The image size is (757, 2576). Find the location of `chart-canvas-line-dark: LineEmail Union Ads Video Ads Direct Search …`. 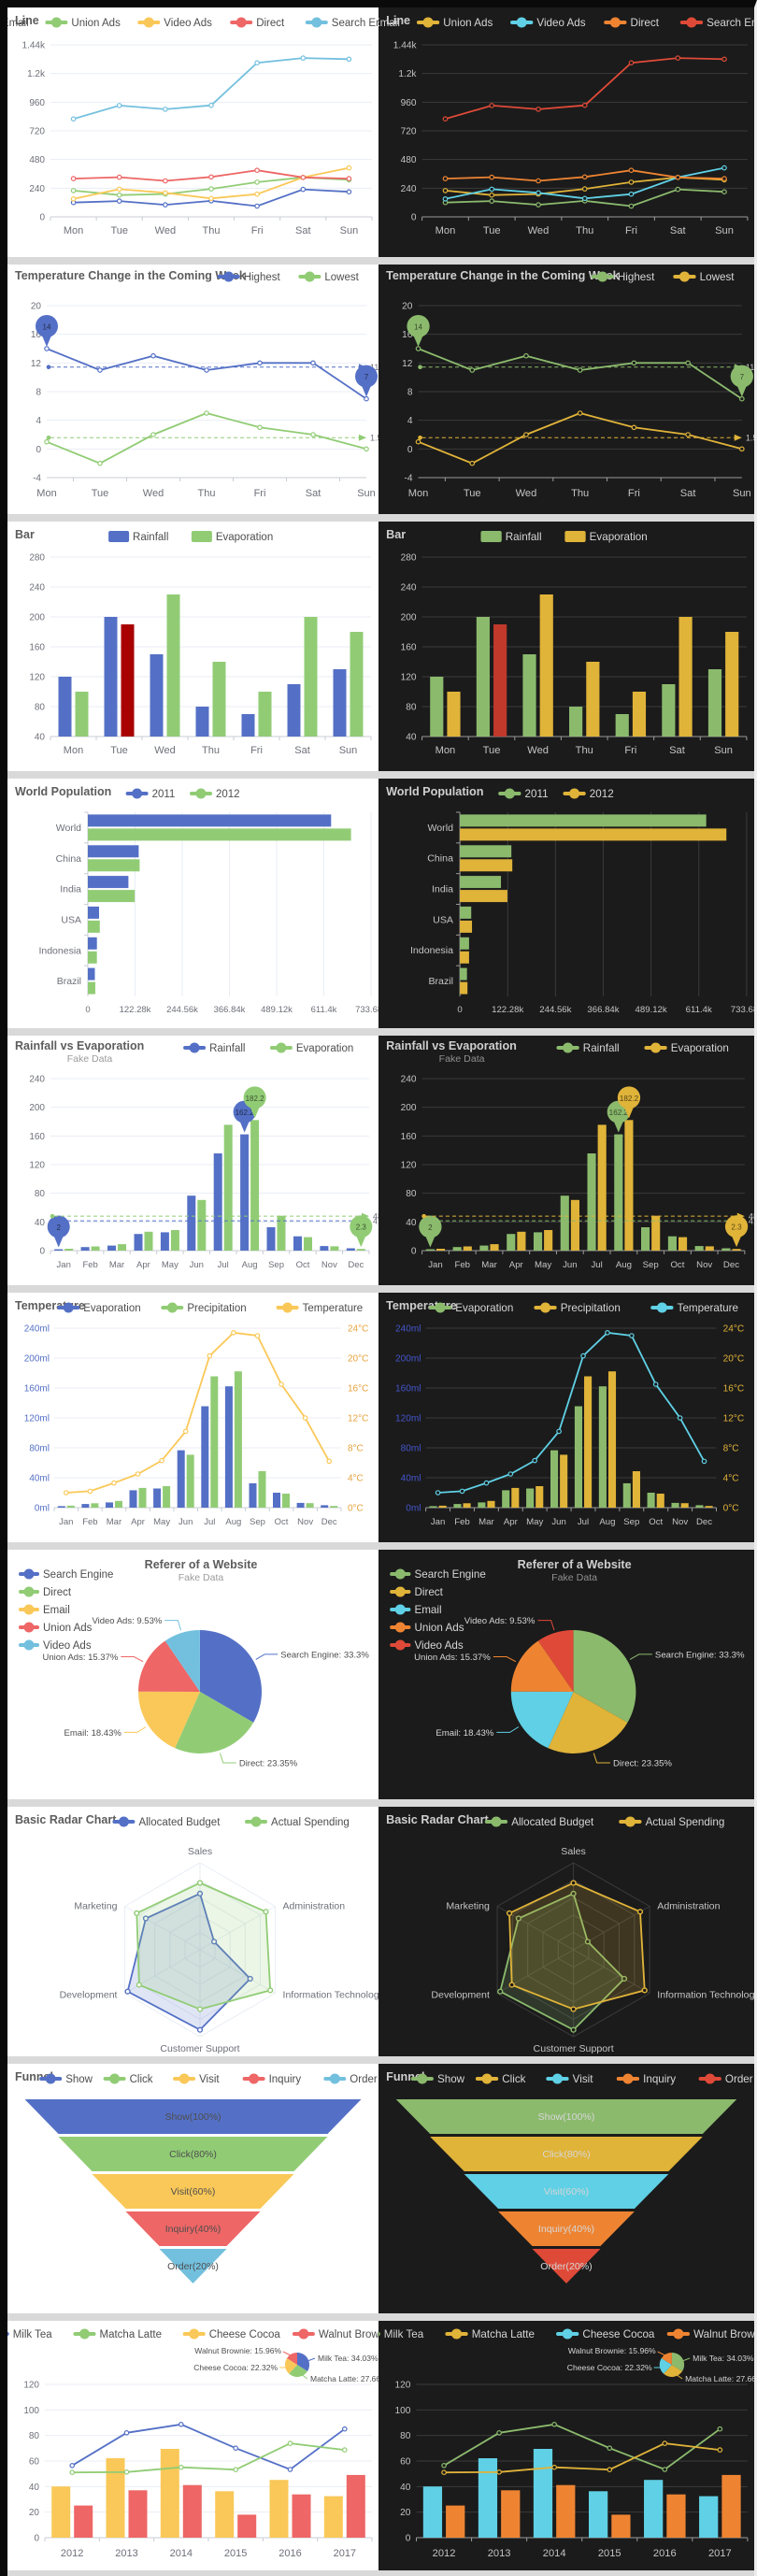

chart-canvas-line-dark: LineEmail Union Ads Video Ads Direct Search … is located at coordinates (566, 132).